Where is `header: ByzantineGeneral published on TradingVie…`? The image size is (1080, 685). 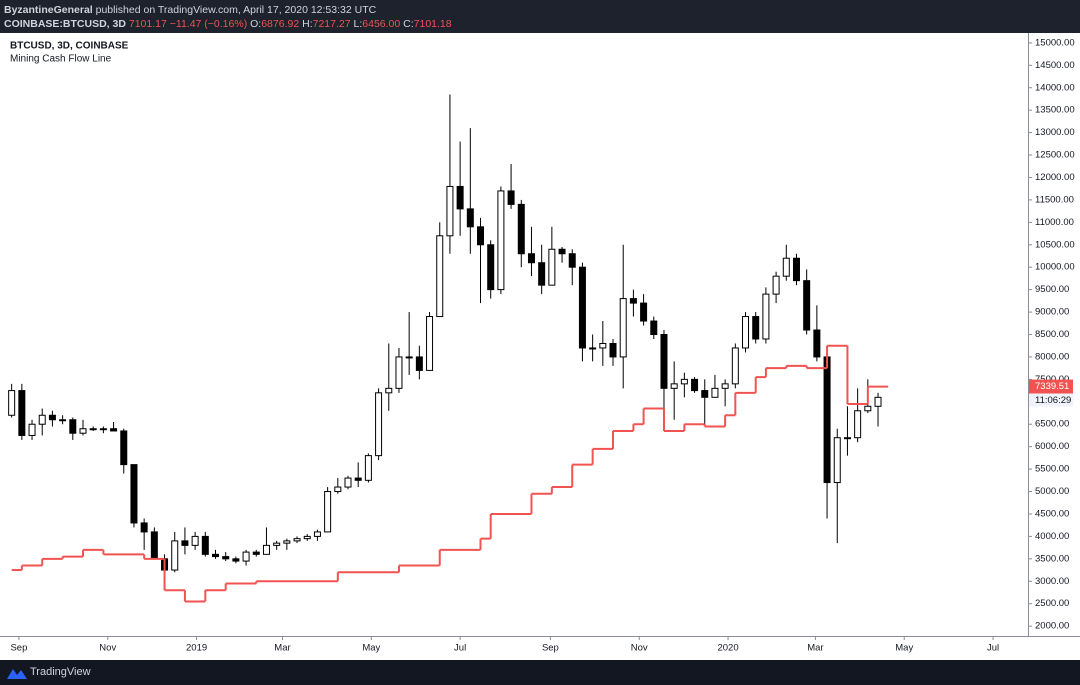
header: ByzantineGeneral published on TradingVie… is located at coordinates (540, 16).